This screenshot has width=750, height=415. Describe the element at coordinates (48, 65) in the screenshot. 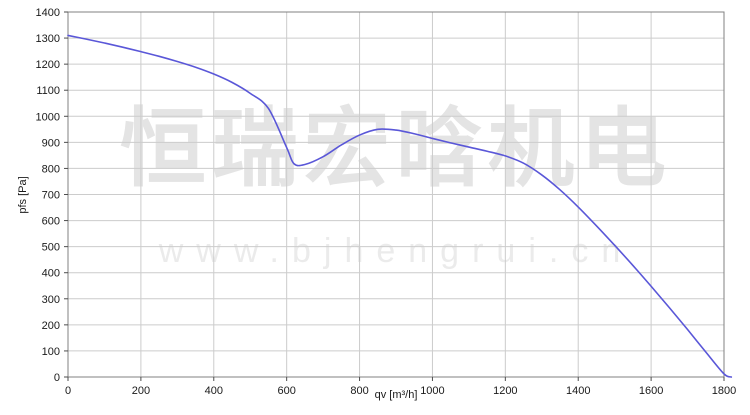

I see `y-tick-label: 1200` at that location.